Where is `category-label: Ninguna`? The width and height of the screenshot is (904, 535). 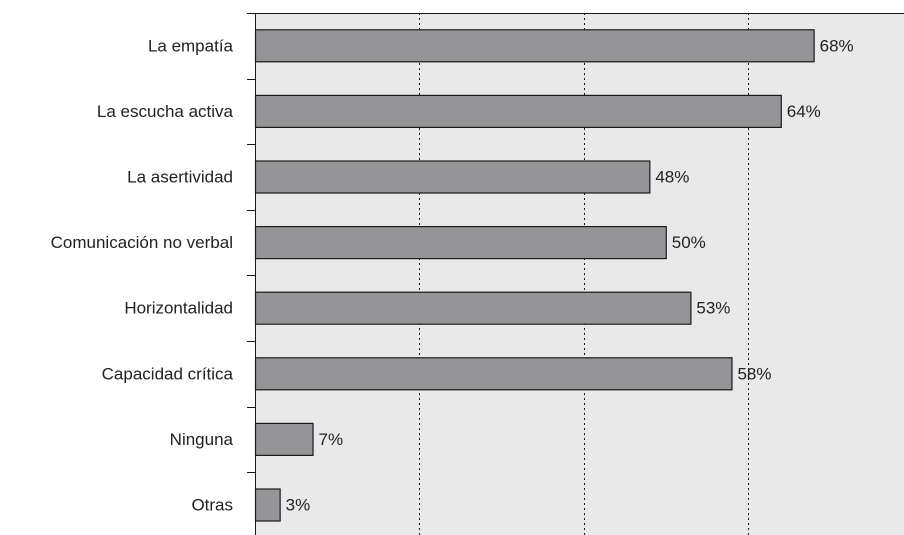
category-label: Ninguna is located at coordinates (202, 439).